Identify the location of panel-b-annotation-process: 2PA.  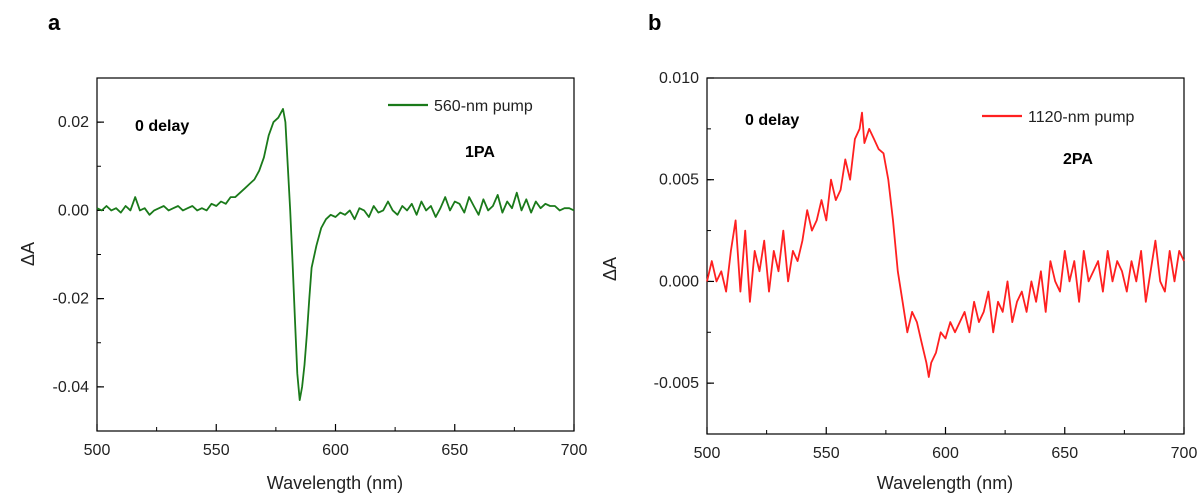
(1078, 159).